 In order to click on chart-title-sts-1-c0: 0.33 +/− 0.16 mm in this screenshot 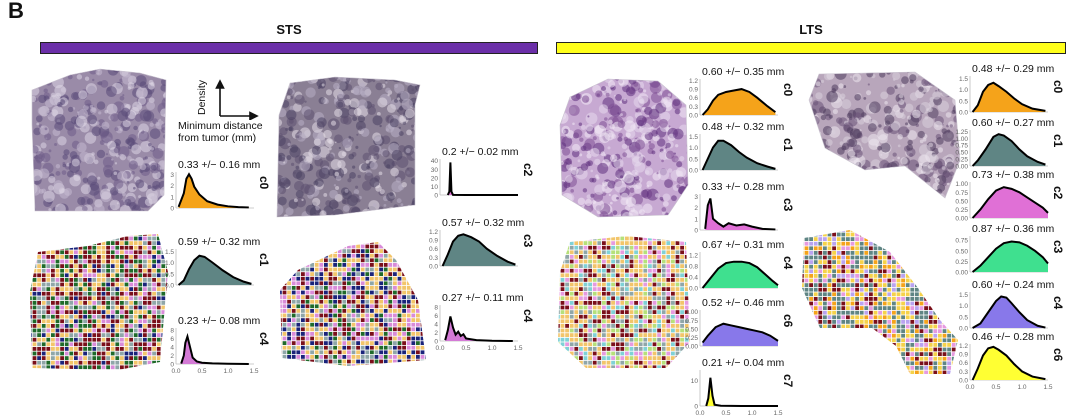, I will do `click(219, 165)`.